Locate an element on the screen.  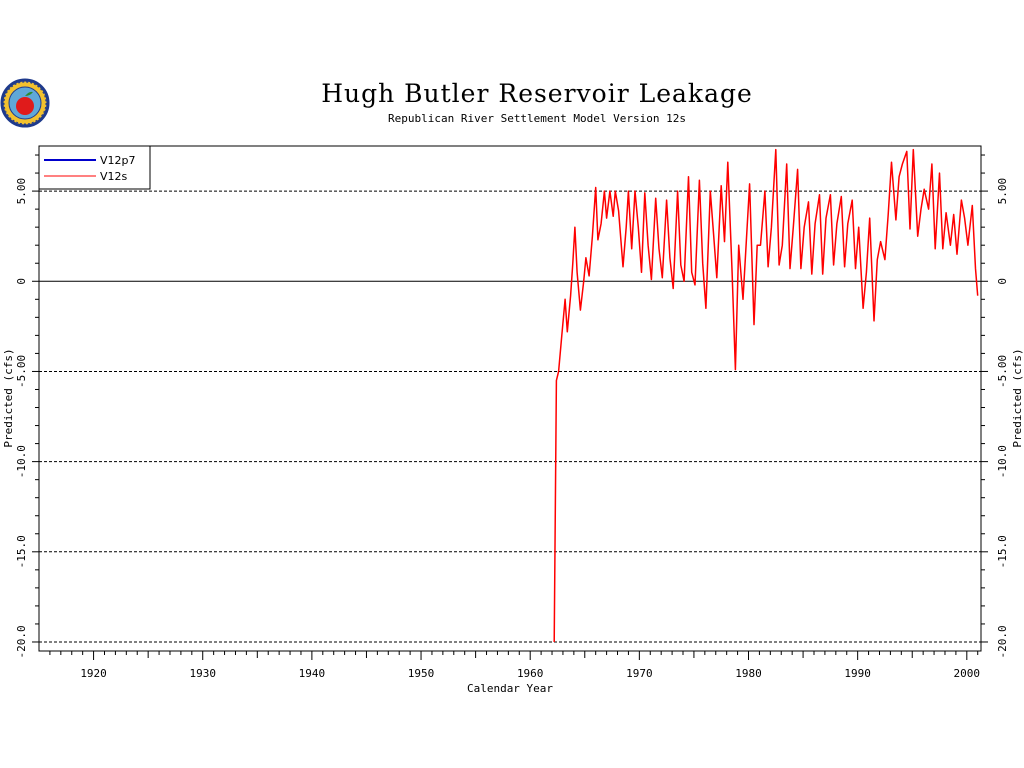
x-tick-label: 2000 is located at coordinates (967, 673).